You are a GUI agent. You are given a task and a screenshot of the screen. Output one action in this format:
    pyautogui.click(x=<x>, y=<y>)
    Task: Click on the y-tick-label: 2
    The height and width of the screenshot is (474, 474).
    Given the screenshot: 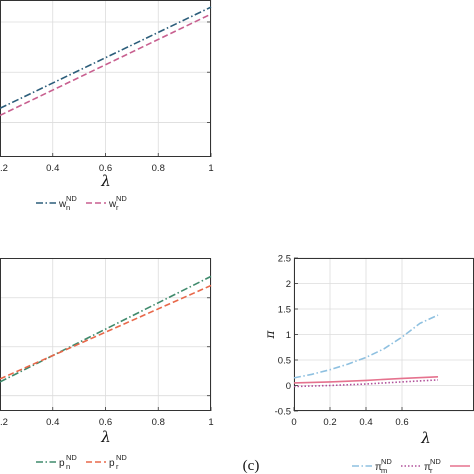 What is the action you would take?
    pyautogui.click(x=288, y=284)
    